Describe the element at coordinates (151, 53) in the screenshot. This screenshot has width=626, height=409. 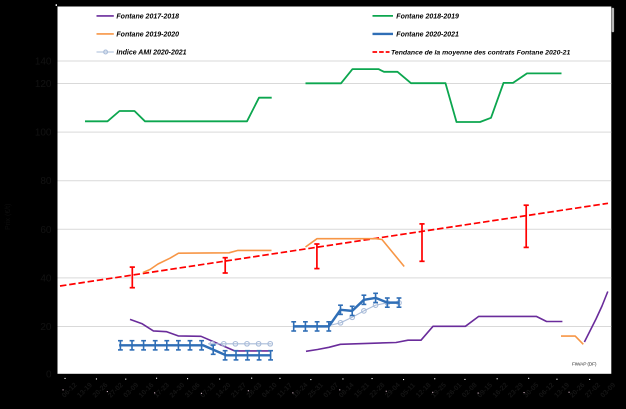
I see `svg-text: Indice AMI 2020-2021` at that location.